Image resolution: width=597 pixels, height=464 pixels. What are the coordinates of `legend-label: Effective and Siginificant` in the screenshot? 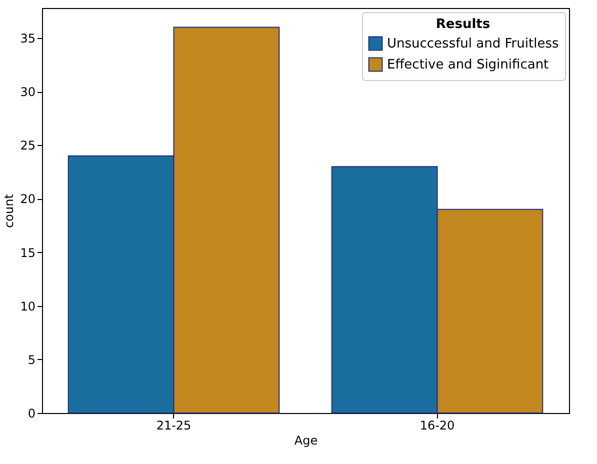 It's located at (468, 65).